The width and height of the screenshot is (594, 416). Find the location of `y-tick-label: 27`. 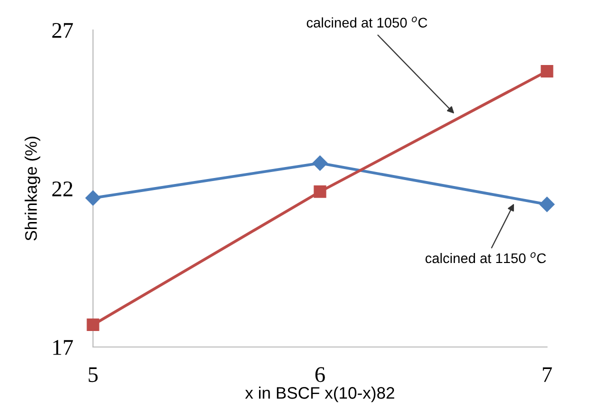

y-tick-label: 27 is located at coordinates (62, 30).